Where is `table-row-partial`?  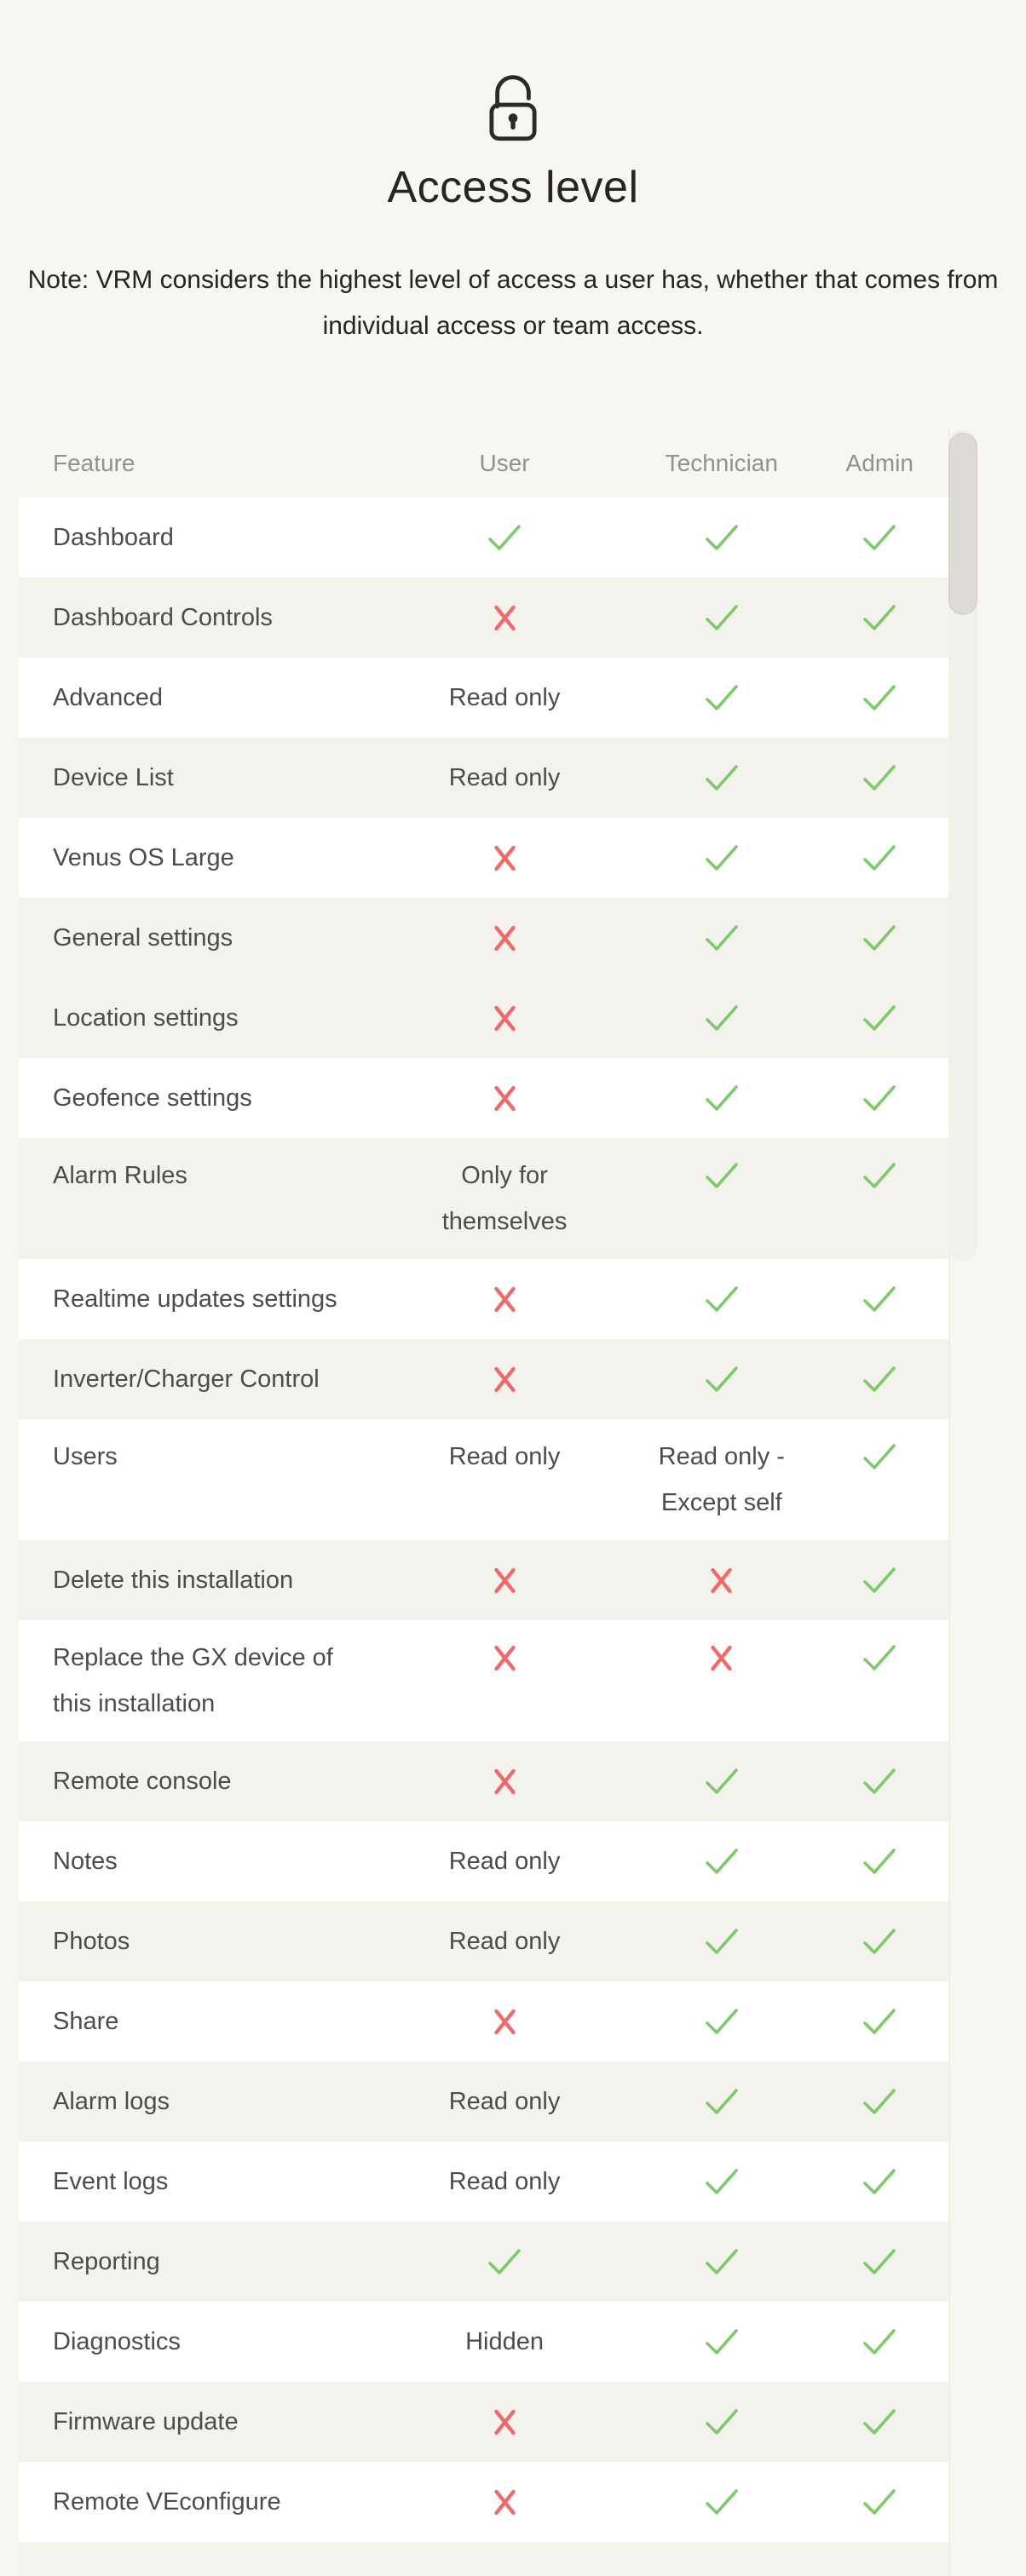
table-row-partial is located at coordinates (483, 2559).